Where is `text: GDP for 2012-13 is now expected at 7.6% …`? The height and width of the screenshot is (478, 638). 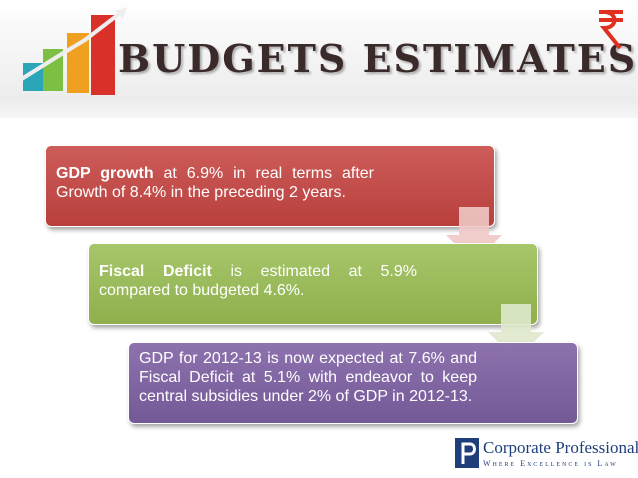
text: GDP for 2012-13 is now expected at 7.6% … is located at coordinates (308, 377).